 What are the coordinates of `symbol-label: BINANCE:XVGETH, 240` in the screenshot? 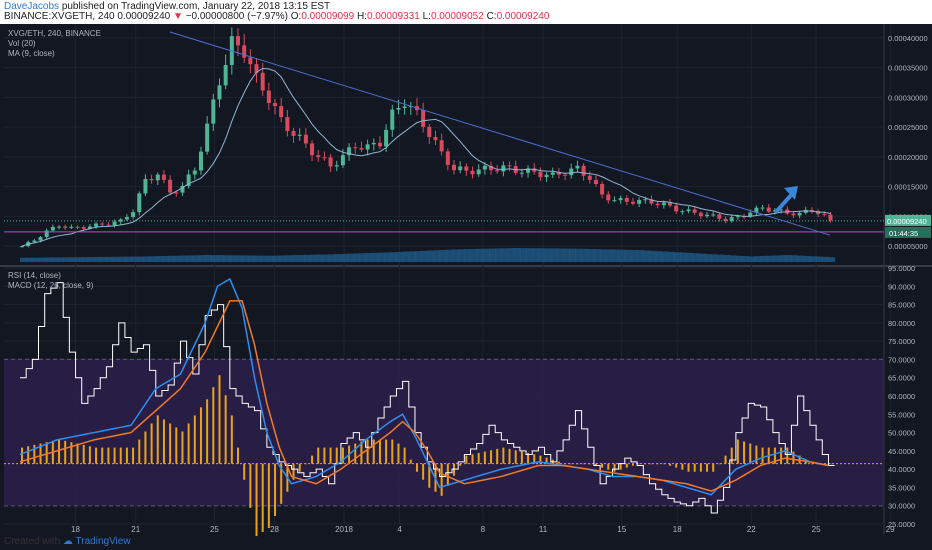 It's located at (59, 16).